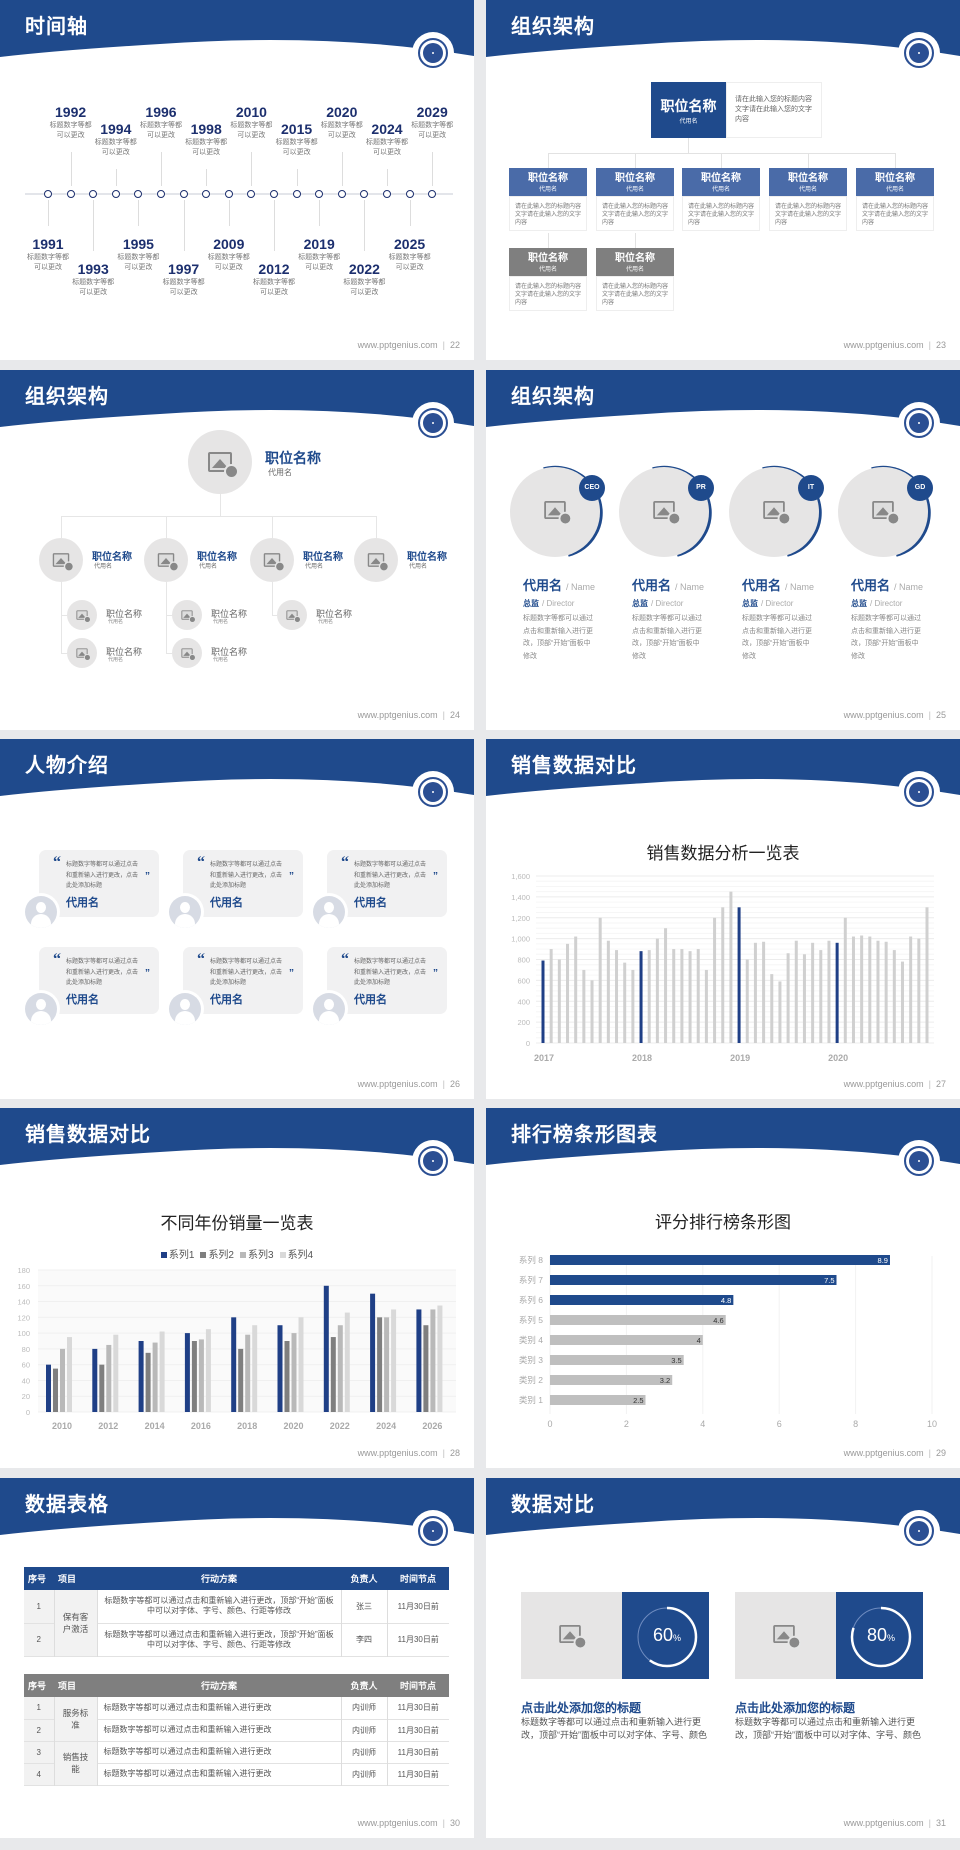 This screenshot has width=960, height=1850. I want to click on header-band, so click(237, 398).